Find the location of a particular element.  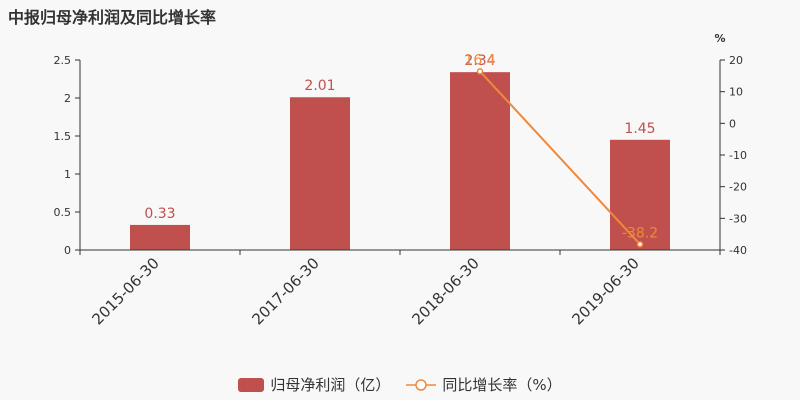

line-data-label: 16.4 is located at coordinates (479, 60).